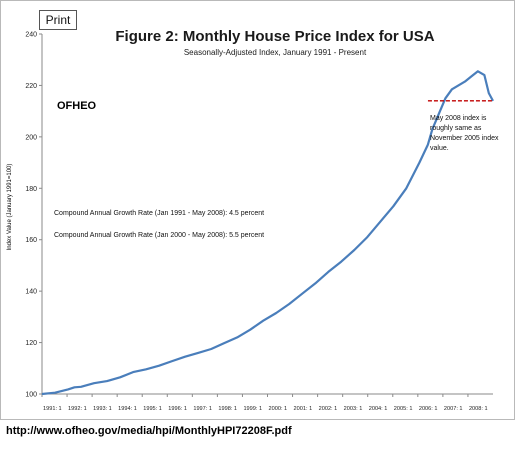 The height and width of the screenshot is (454, 518). Describe the element at coordinates (127, 409) in the screenshot. I see `x-tick-label: 1994: 1` at that location.